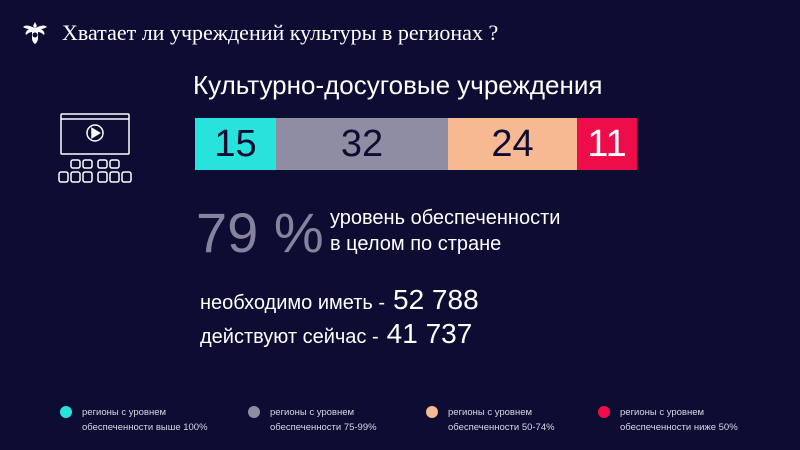  What do you see at coordinates (684, 420) in the screenshot?
I see `legend-item: регионы с уровнем обеспеченности ниже 50%` at bounding box center [684, 420].